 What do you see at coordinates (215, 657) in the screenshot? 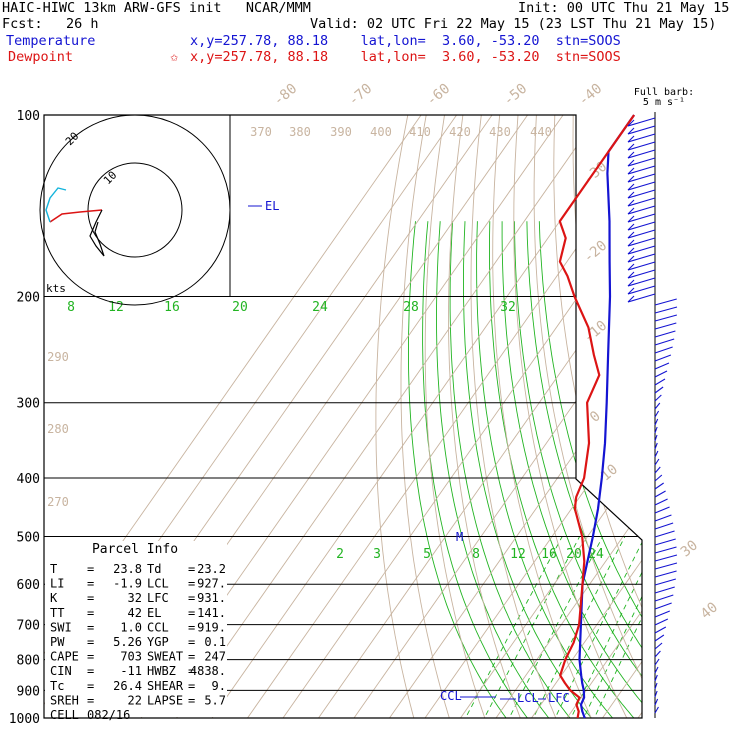
I see `parcel-param-value: 247` at bounding box center [215, 657].